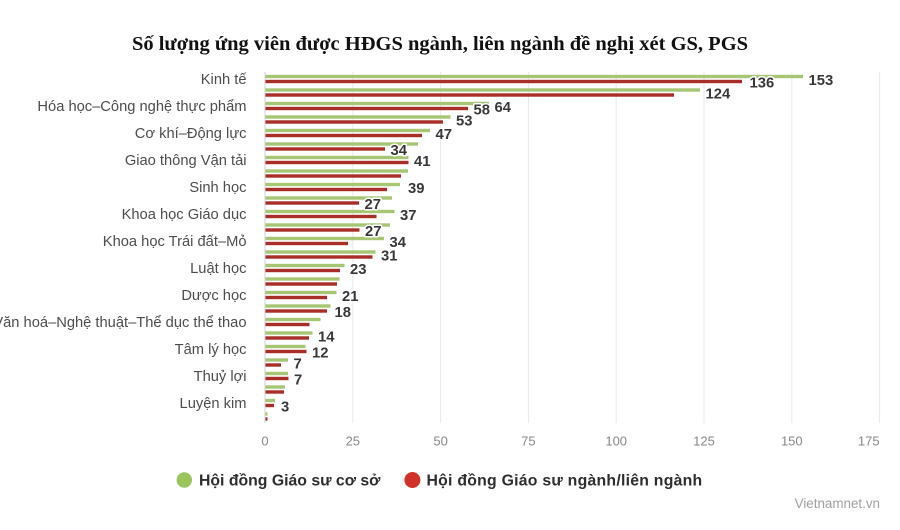 The height and width of the screenshot is (530, 900). Describe the element at coordinates (211, 350) in the screenshot. I see `svg-text: Tâm lý học` at that location.